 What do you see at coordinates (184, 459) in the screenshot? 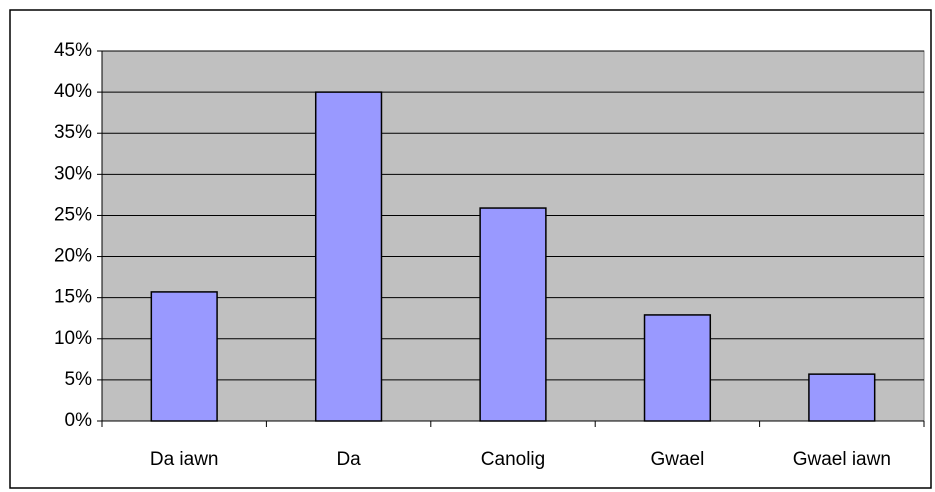
I see `x-tick-label: Da iawn` at bounding box center [184, 459].